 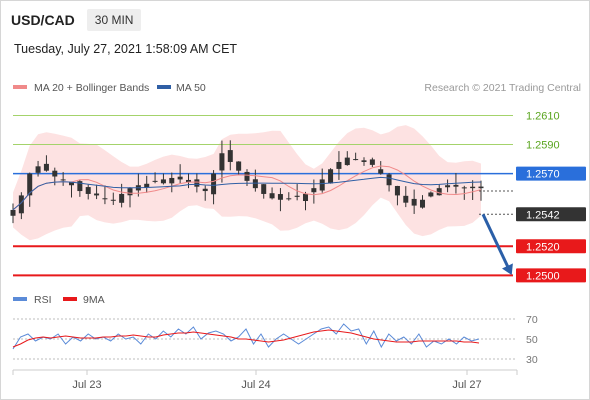 What do you see at coordinates (20, 299) in the screenshot?
I see `rsi-legend-swatch` at bounding box center [20, 299].